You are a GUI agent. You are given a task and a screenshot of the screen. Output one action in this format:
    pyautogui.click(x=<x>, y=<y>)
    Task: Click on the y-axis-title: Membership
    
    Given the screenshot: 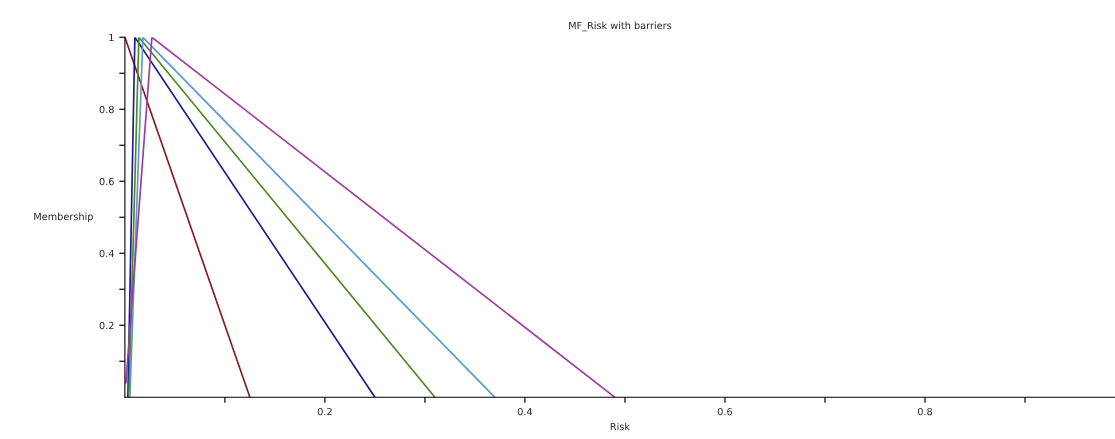 What is the action you would take?
    pyautogui.click(x=63, y=217)
    